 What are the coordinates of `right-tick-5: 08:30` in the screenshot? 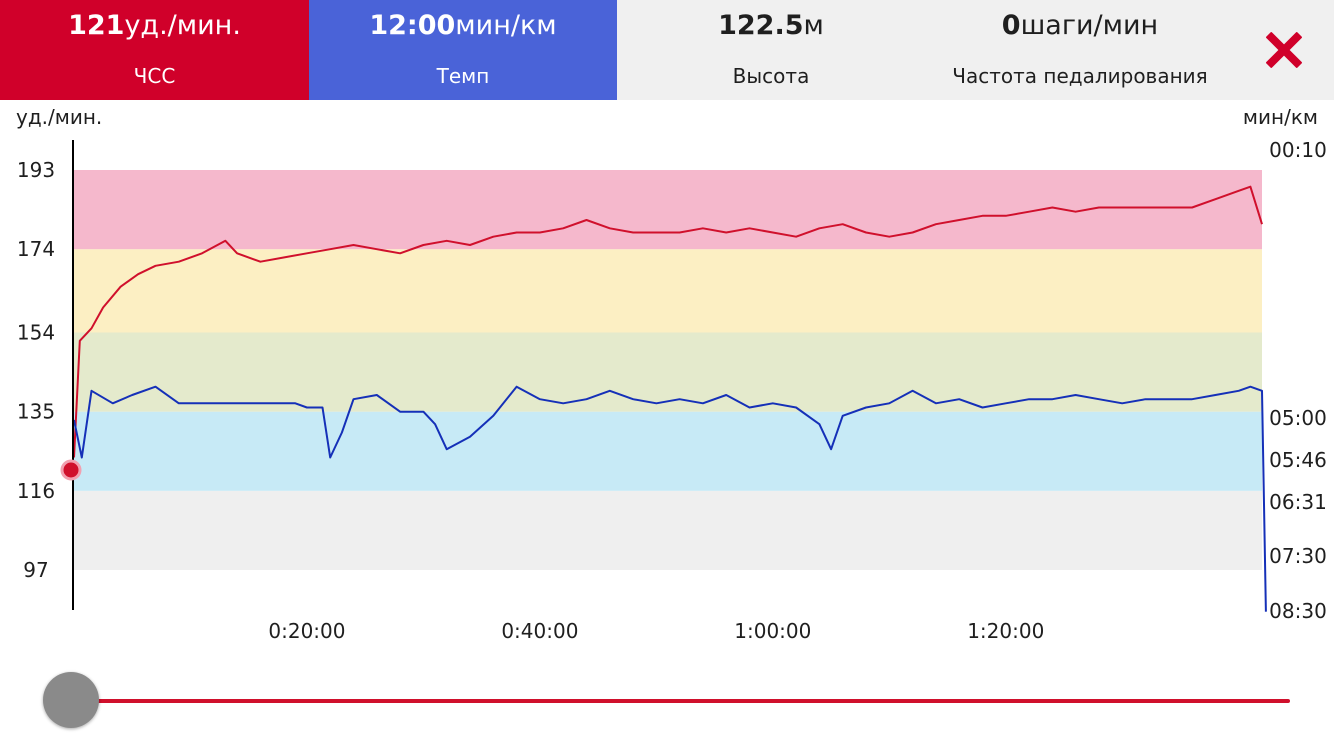 It's located at (1298, 611).